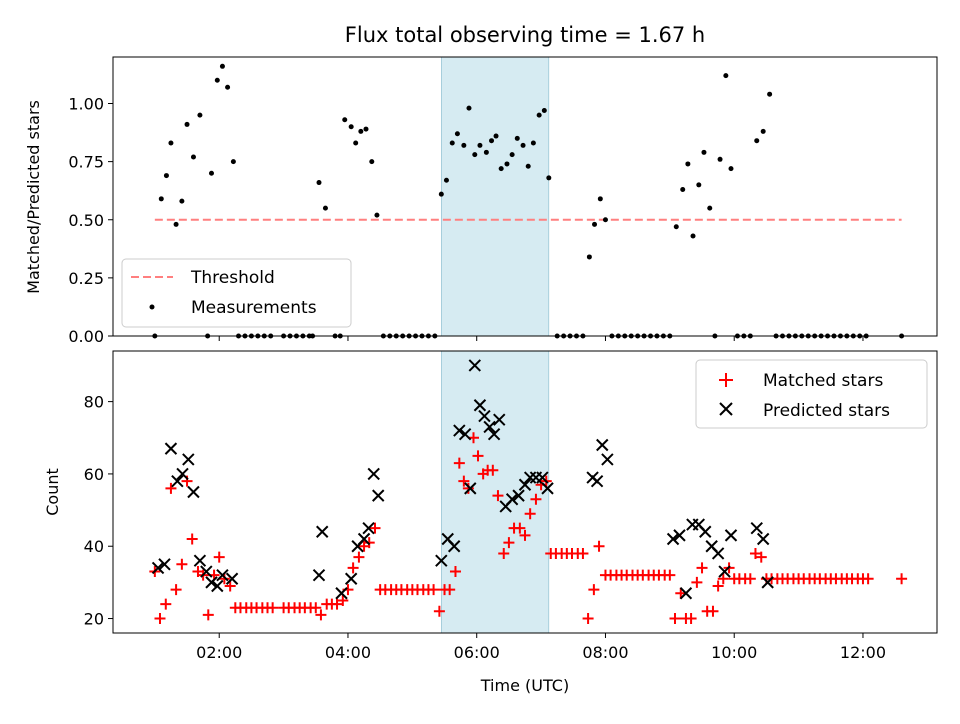  What do you see at coordinates (863, 652) in the screenshot?
I see `bottom-x-tick-label: 12:00` at bounding box center [863, 652].